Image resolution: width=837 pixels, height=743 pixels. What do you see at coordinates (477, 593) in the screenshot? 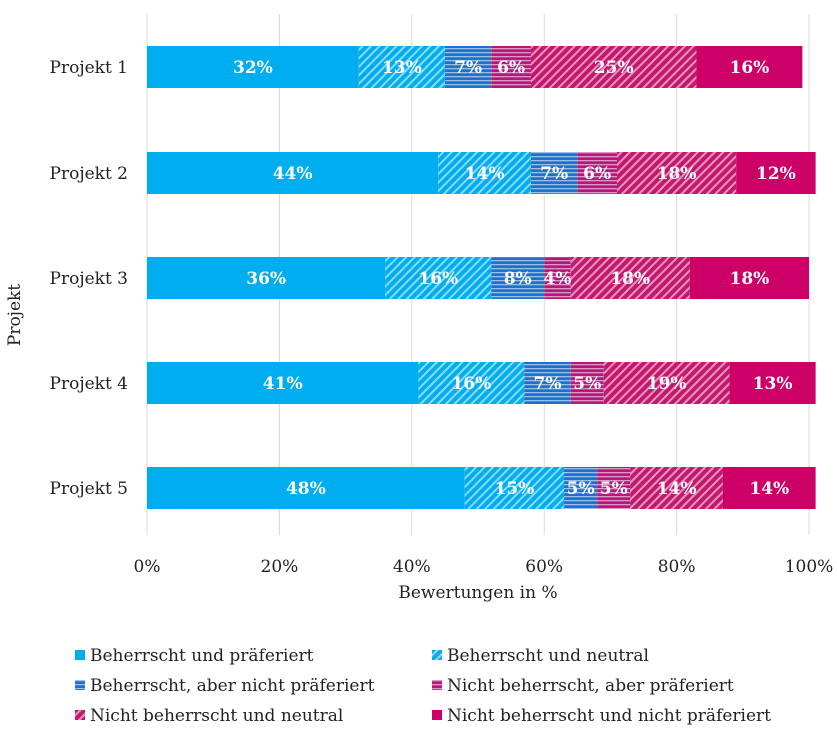
I see `x-axis-title: Bewertungen in %` at bounding box center [477, 593].